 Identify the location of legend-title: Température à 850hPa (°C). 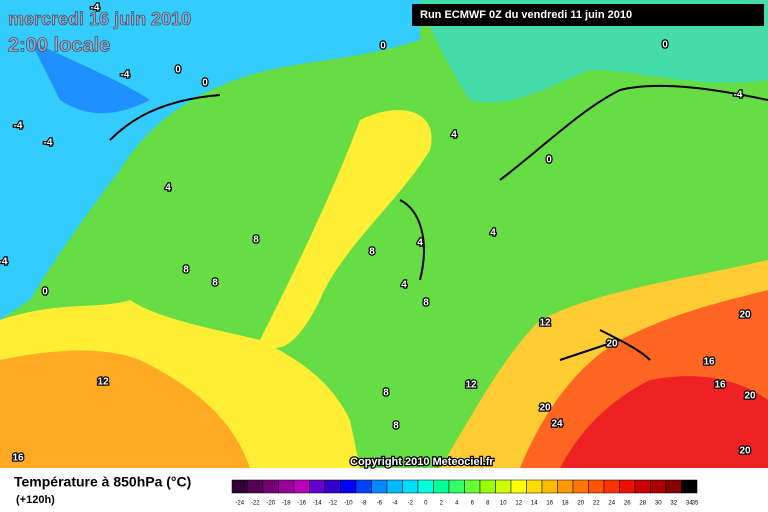
(102, 482).